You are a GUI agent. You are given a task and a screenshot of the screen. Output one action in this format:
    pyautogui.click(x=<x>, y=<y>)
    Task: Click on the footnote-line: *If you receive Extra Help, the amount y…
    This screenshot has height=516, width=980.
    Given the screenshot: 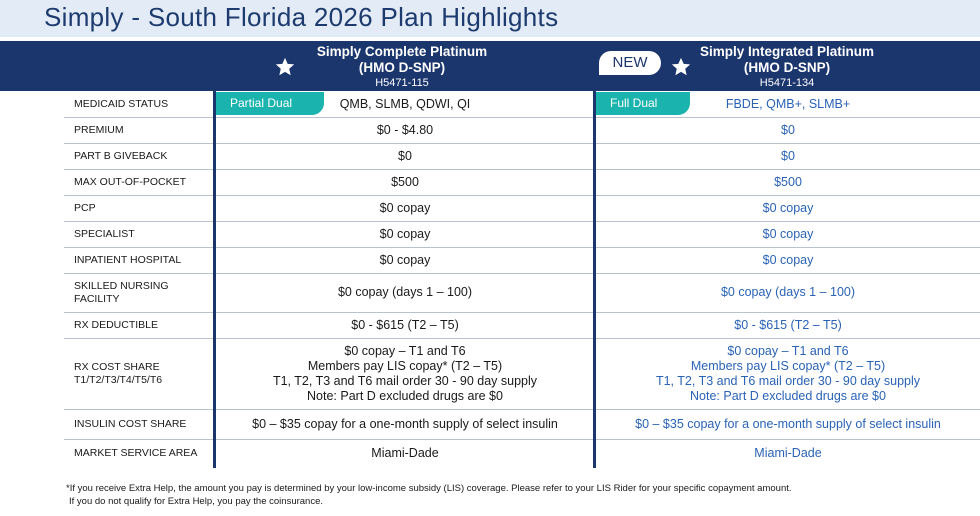 What is the action you would take?
    pyautogui.click(x=429, y=488)
    